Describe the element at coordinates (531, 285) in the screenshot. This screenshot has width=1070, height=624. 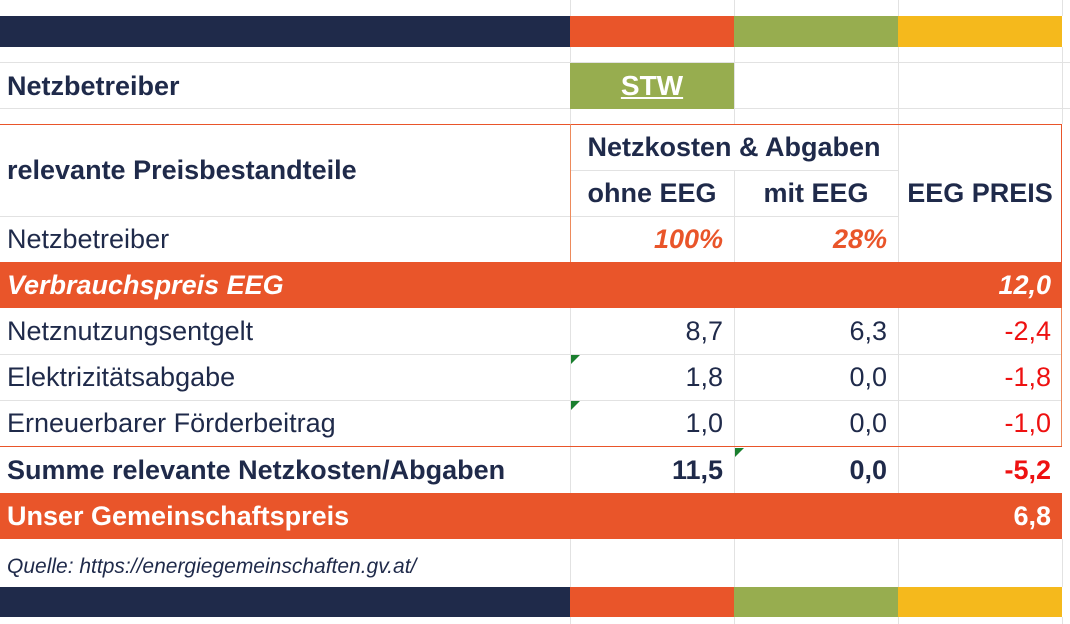
I see `verbrauchspreis-bar` at that location.